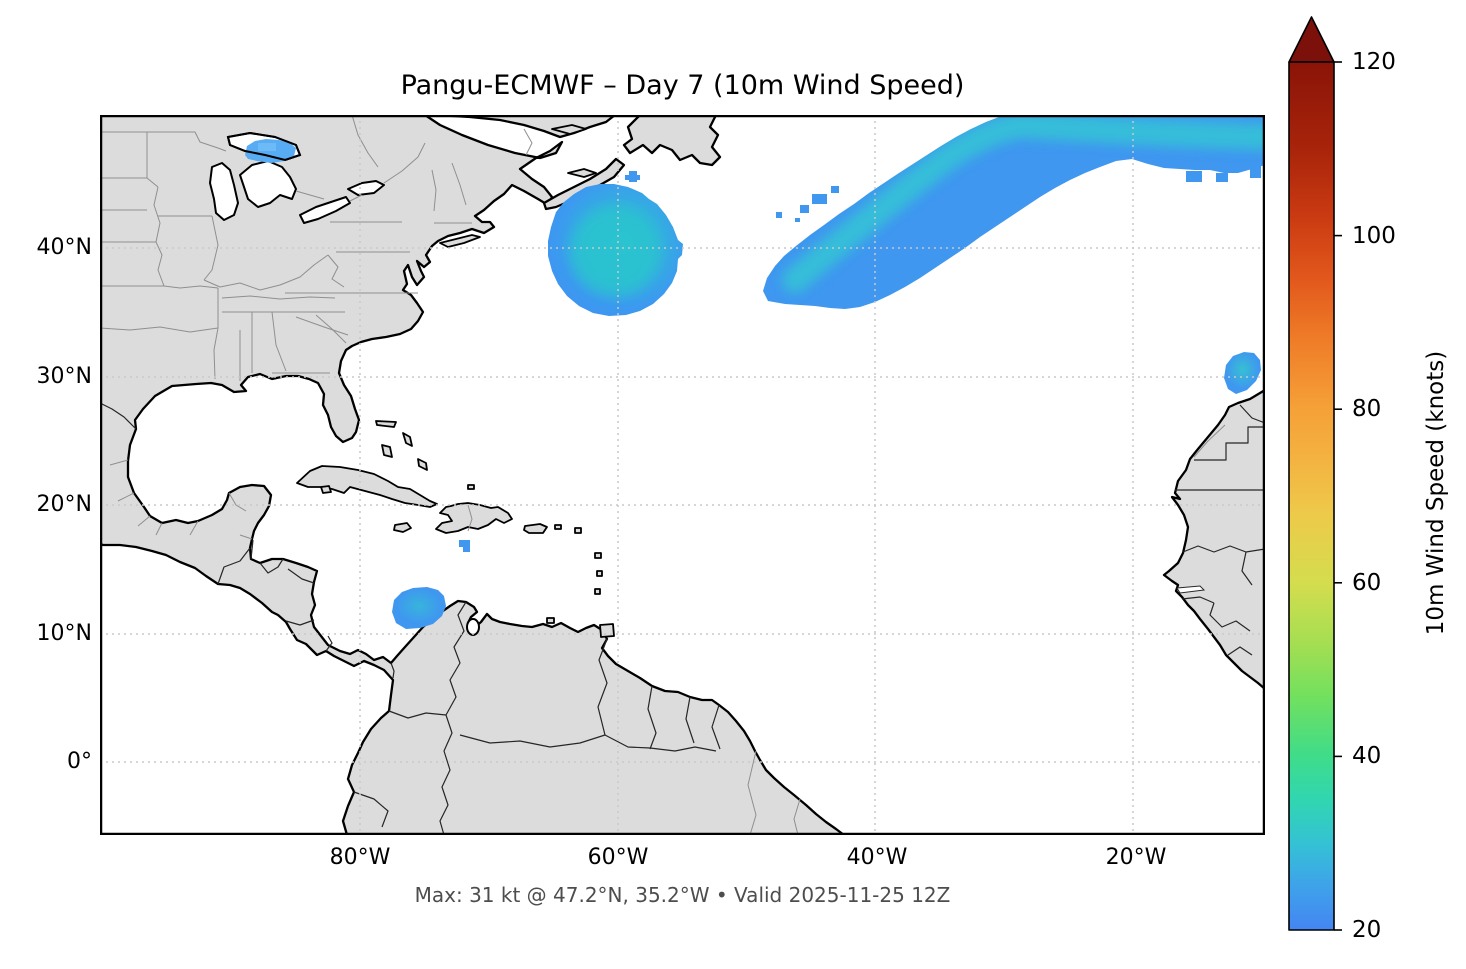 The height and width of the screenshot is (969, 1466). What do you see at coordinates (1374, 62) in the screenshot?
I see `cbar-tick-120: 120` at bounding box center [1374, 62].